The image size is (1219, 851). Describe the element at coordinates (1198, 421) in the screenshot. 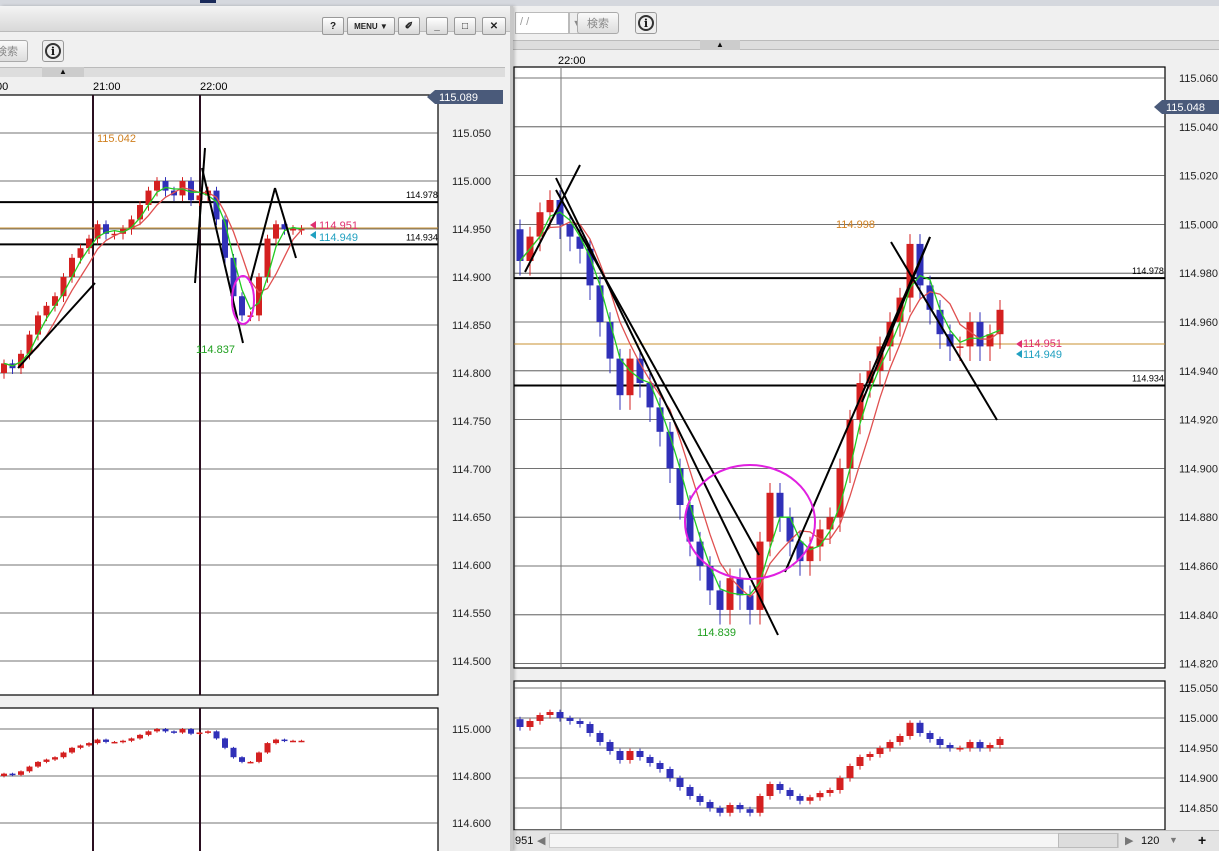

I see `price-axis-label: 114.920` at that location.